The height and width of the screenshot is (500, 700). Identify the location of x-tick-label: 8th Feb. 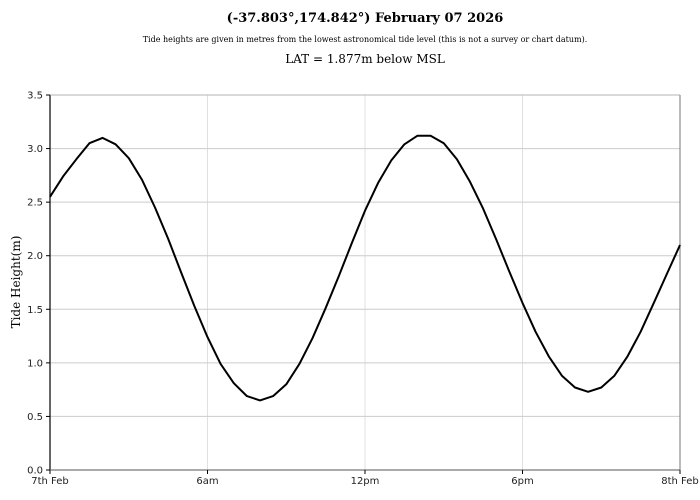
(680, 481).